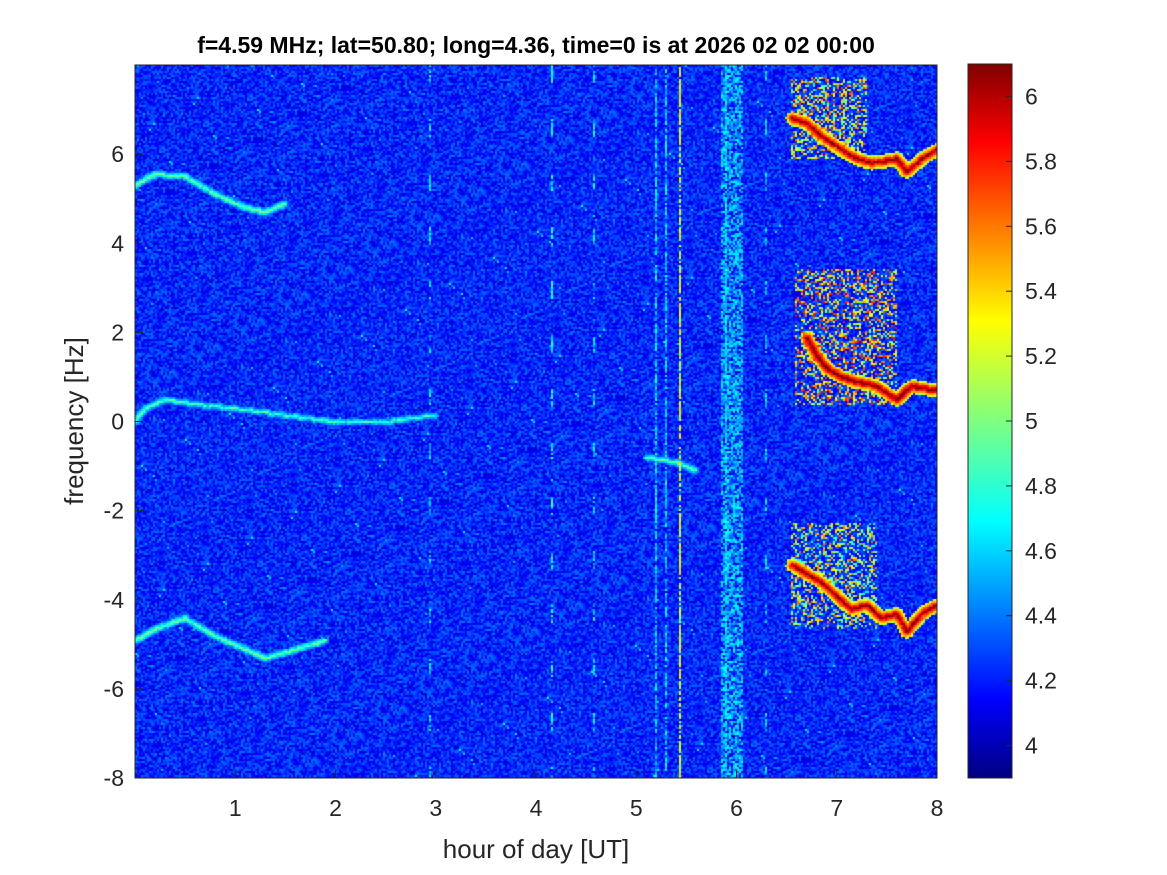 The width and height of the screenshot is (1167, 875). I want to click on y-tick-label: 4, so click(117, 243).